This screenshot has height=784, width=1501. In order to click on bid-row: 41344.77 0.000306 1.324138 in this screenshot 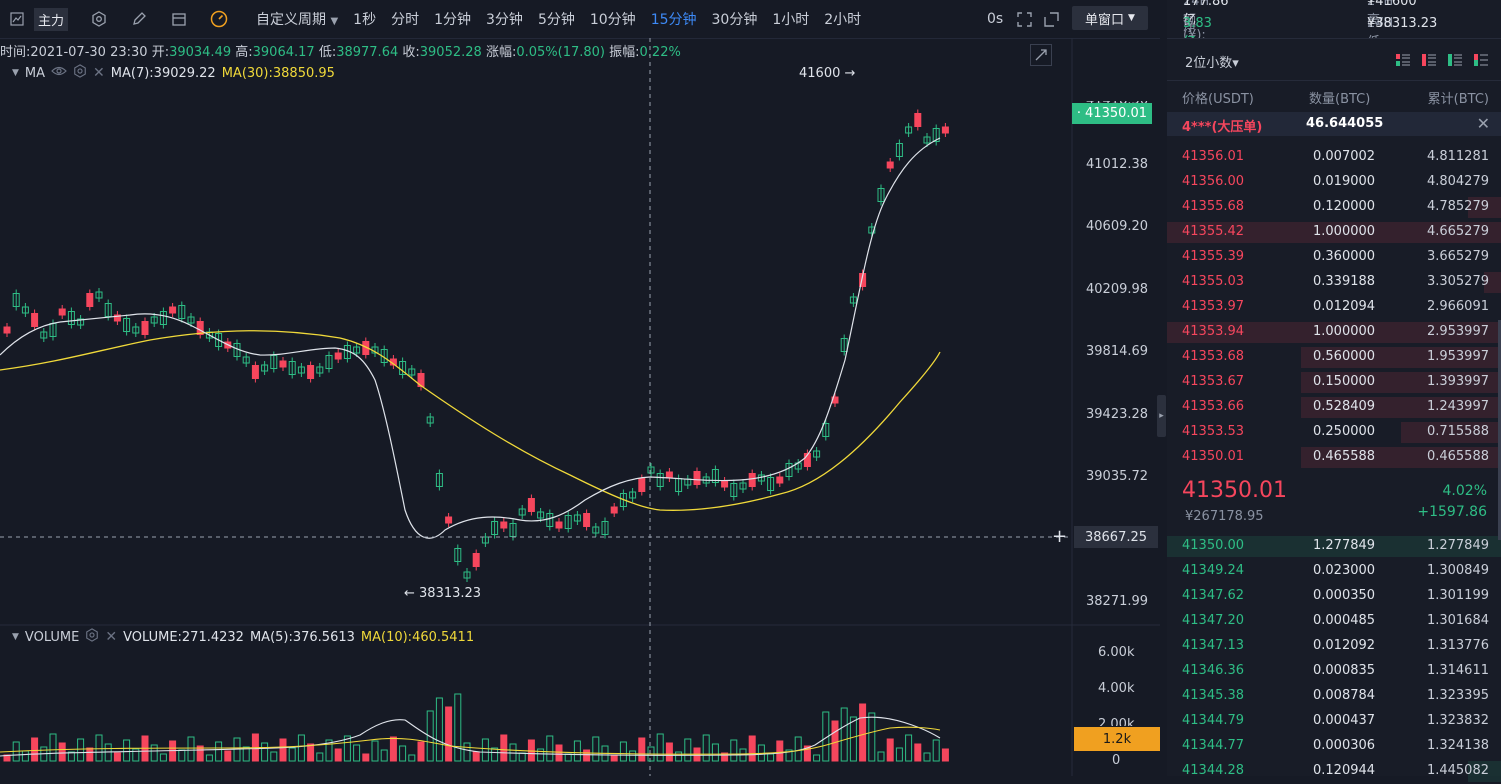, I will do `click(1334, 746)`.